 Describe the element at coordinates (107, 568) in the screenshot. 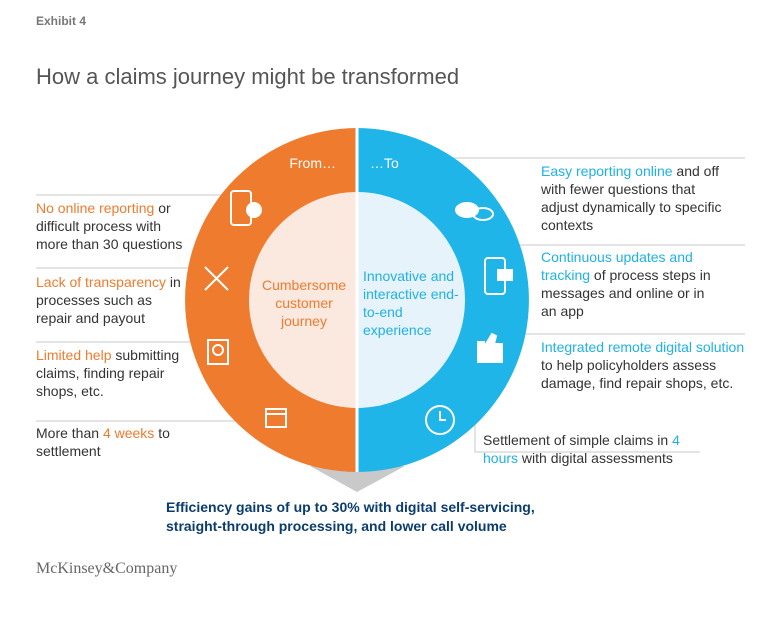

I see `footer-logo: McKinsey&Company` at that location.